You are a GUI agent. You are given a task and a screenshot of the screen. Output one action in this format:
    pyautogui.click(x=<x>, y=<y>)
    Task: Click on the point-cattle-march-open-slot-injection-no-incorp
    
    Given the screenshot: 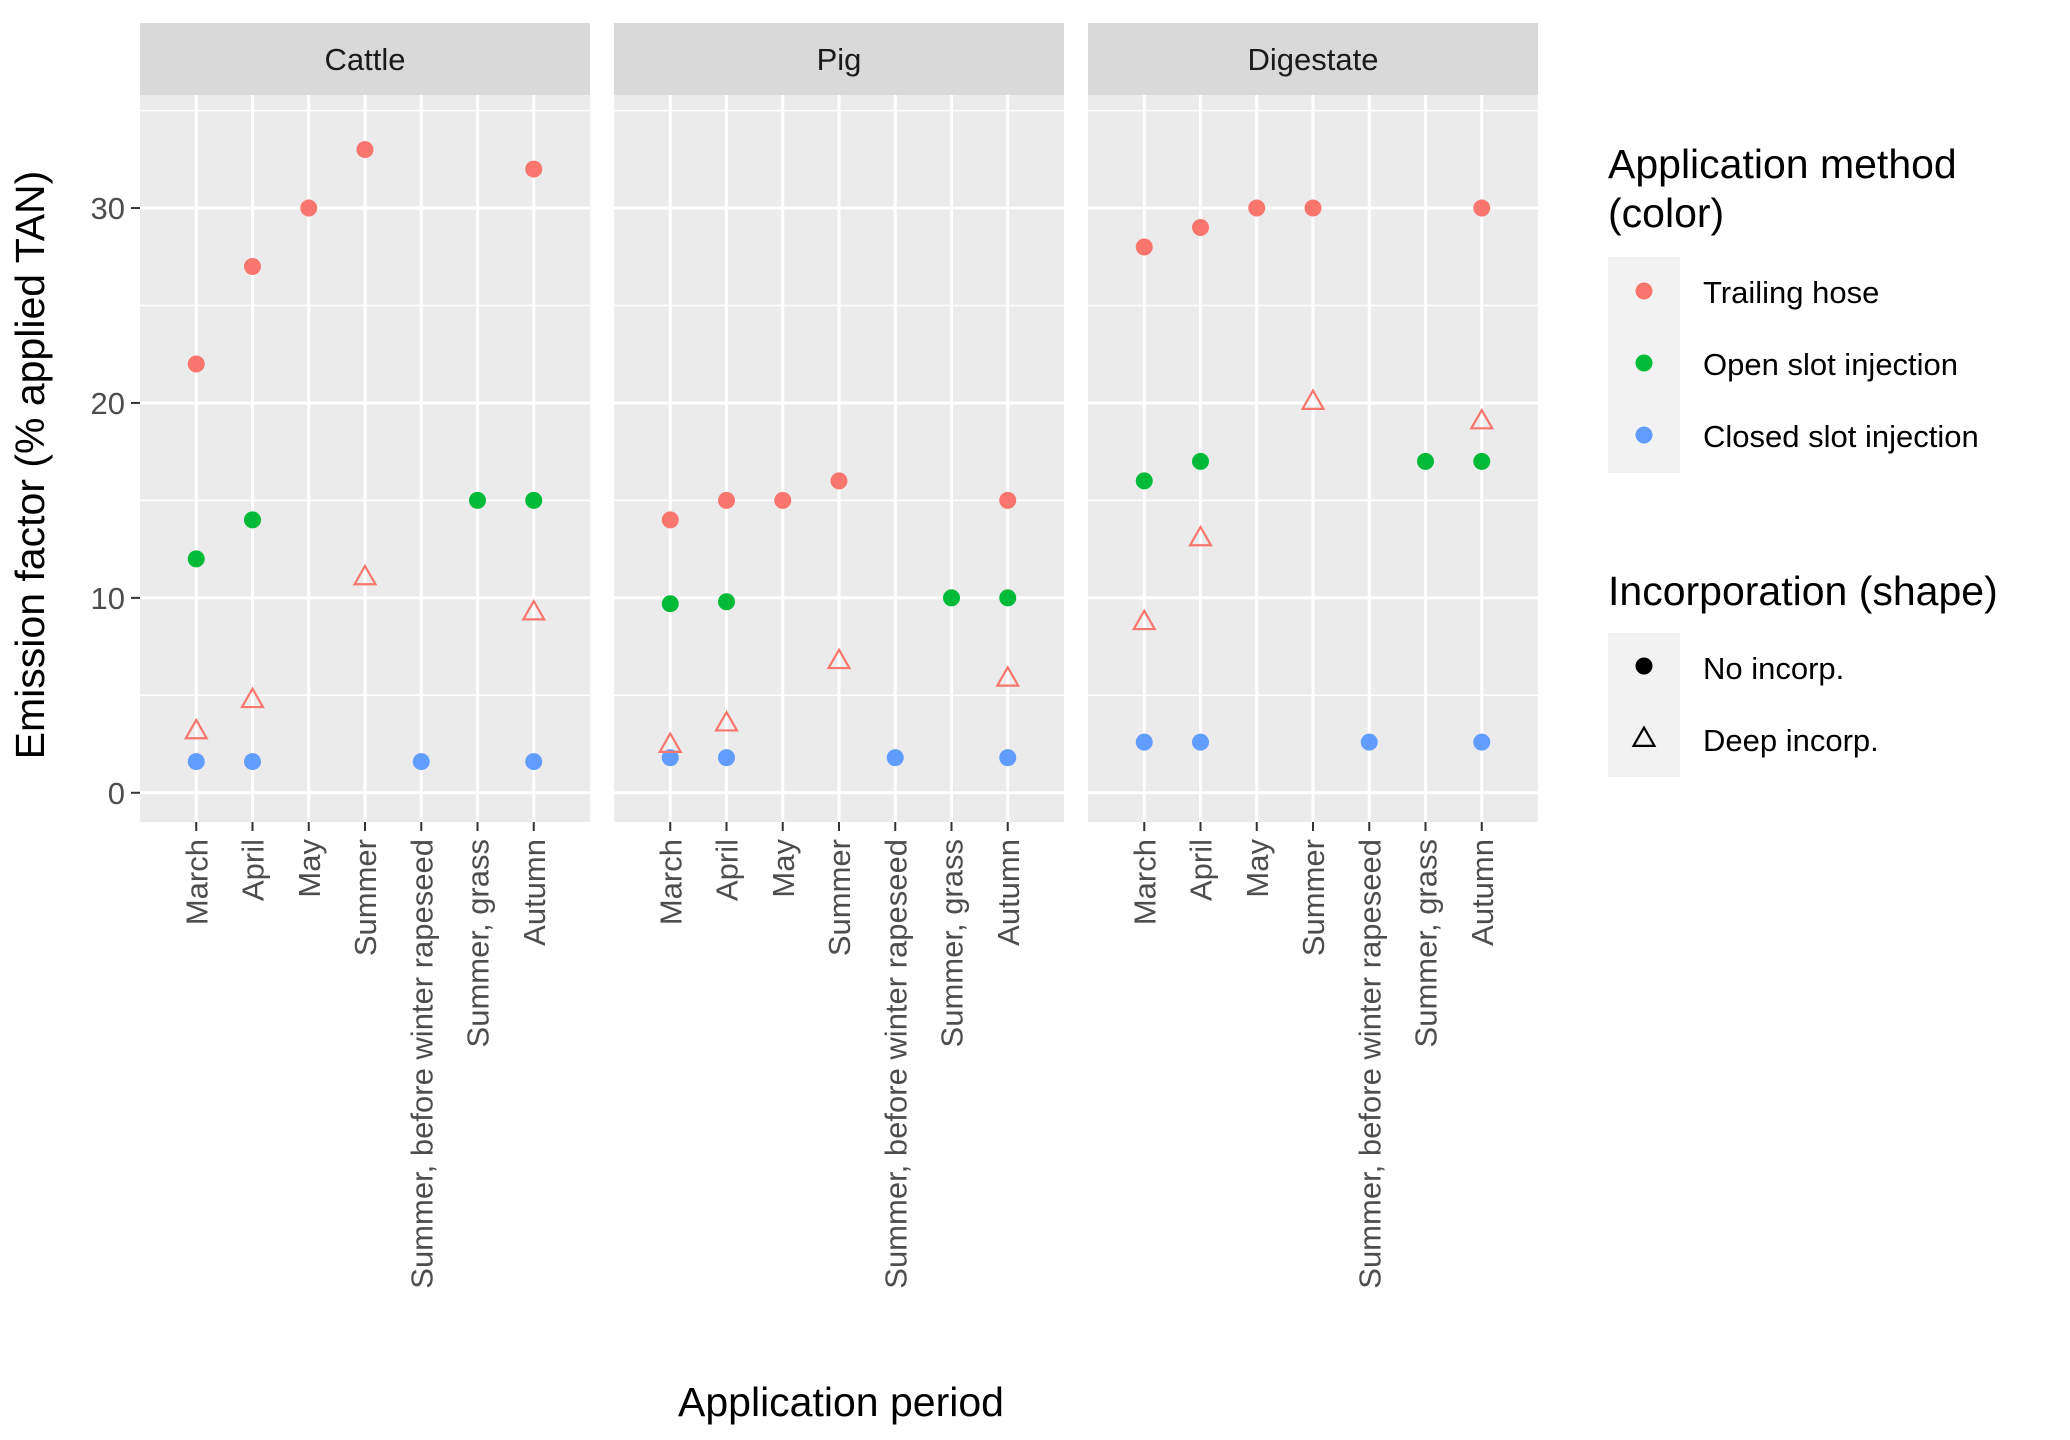 What is the action you would take?
    pyautogui.click(x=196, y=559)
    